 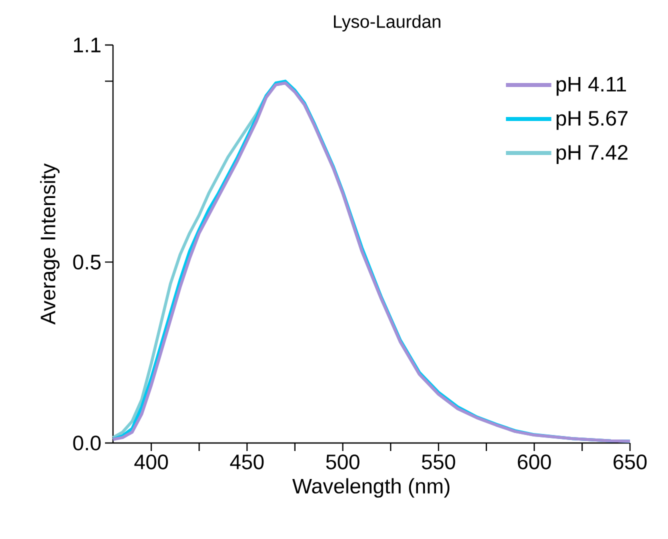 What do you see at coordinates (247, 462) in the screenshot?
I see `x-tick-label: 450` at bounding box center [247, 462].